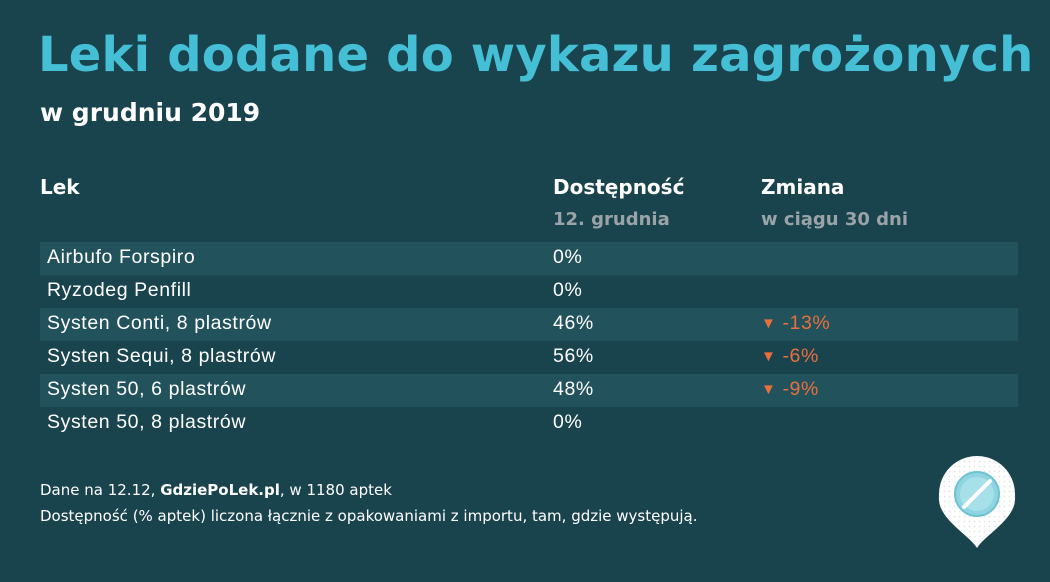  Describe the element at coordinates (803, 187) in the screenshot. I see `column-header-change: Zmiana` at that location.